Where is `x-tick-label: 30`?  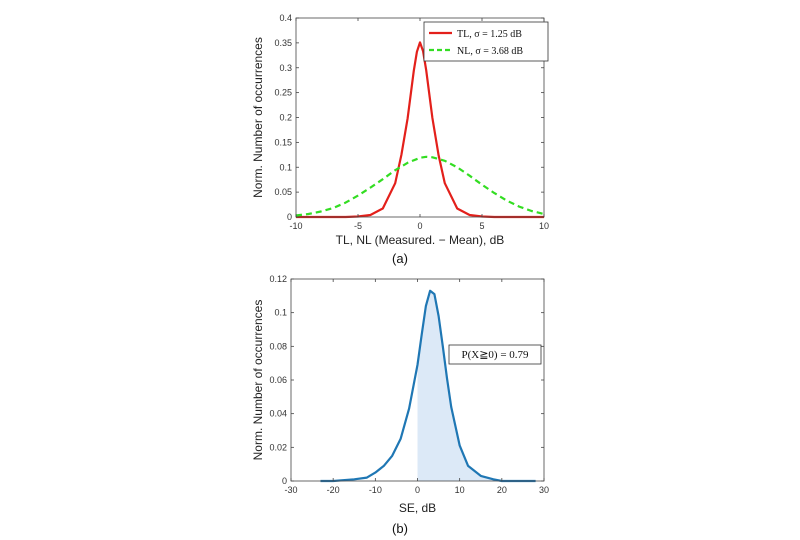
x-tick-label: 30 is located at coordinates (544, 490).